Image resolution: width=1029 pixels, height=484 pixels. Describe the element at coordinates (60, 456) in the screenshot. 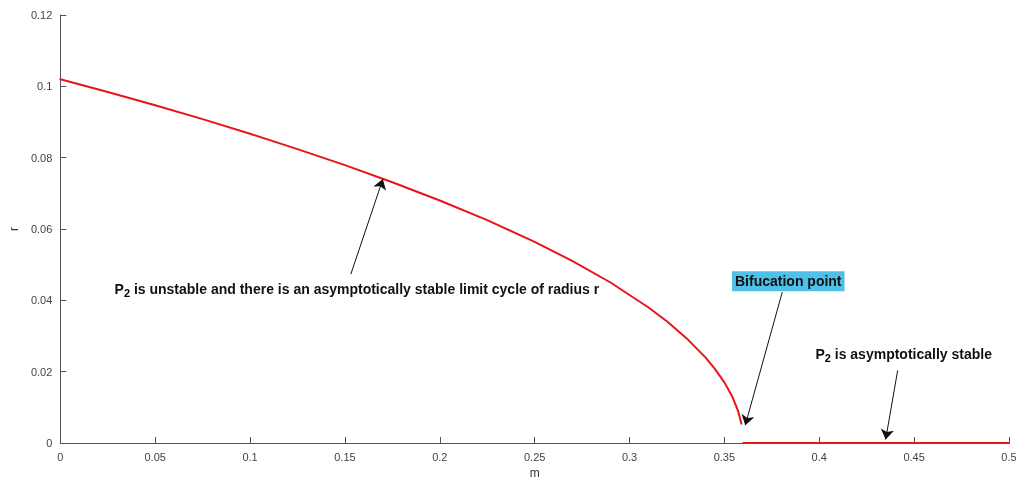

I see `x-tick-label: 0` at that location.